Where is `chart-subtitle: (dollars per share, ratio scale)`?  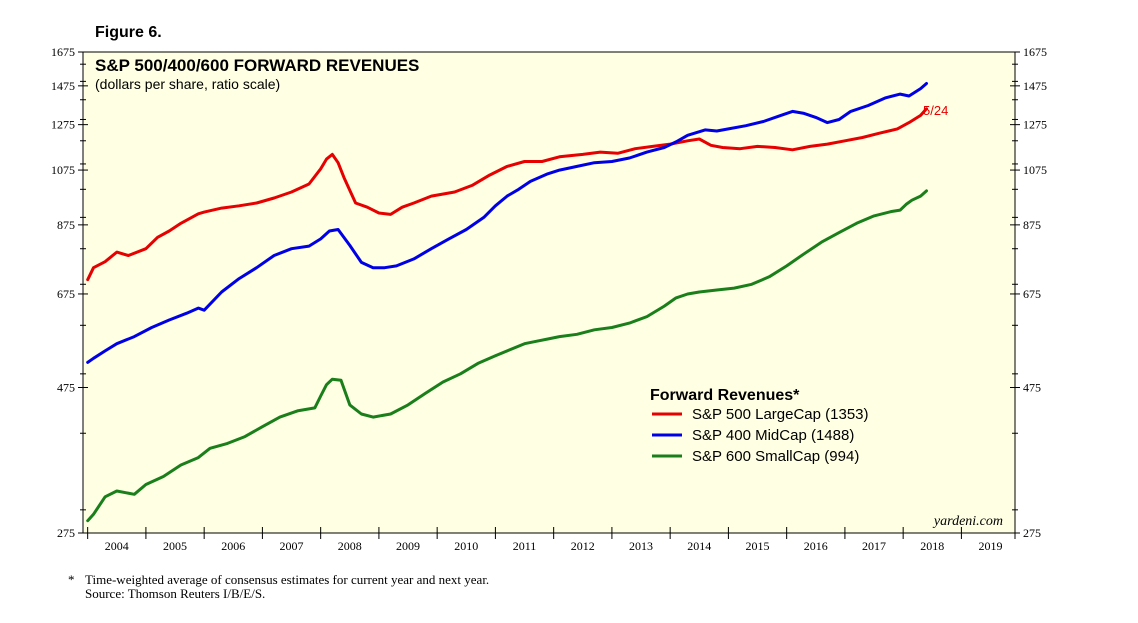 chart-subtitle: (dollars per share, ratio scale) is located at coordinates (187, 84).